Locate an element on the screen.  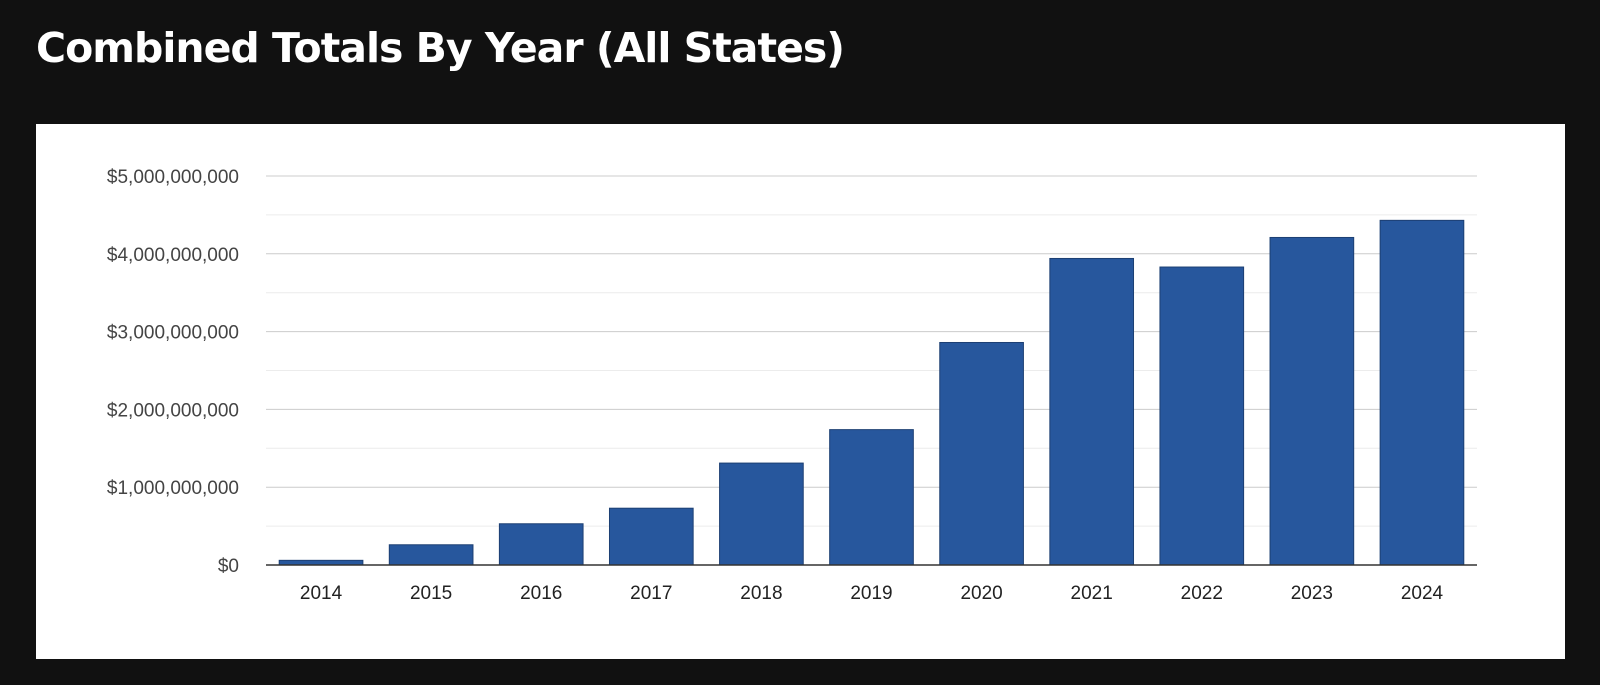
x-tick-label: 2022 is located at coordinates (1202, 593).